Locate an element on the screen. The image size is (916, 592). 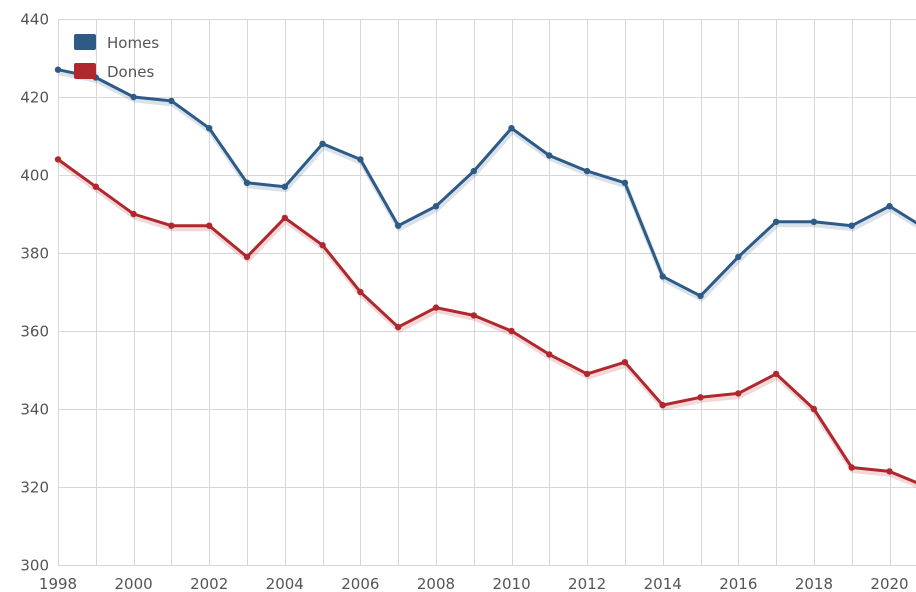
x-tick-label: 1998 is located at coordinates (58, 583).